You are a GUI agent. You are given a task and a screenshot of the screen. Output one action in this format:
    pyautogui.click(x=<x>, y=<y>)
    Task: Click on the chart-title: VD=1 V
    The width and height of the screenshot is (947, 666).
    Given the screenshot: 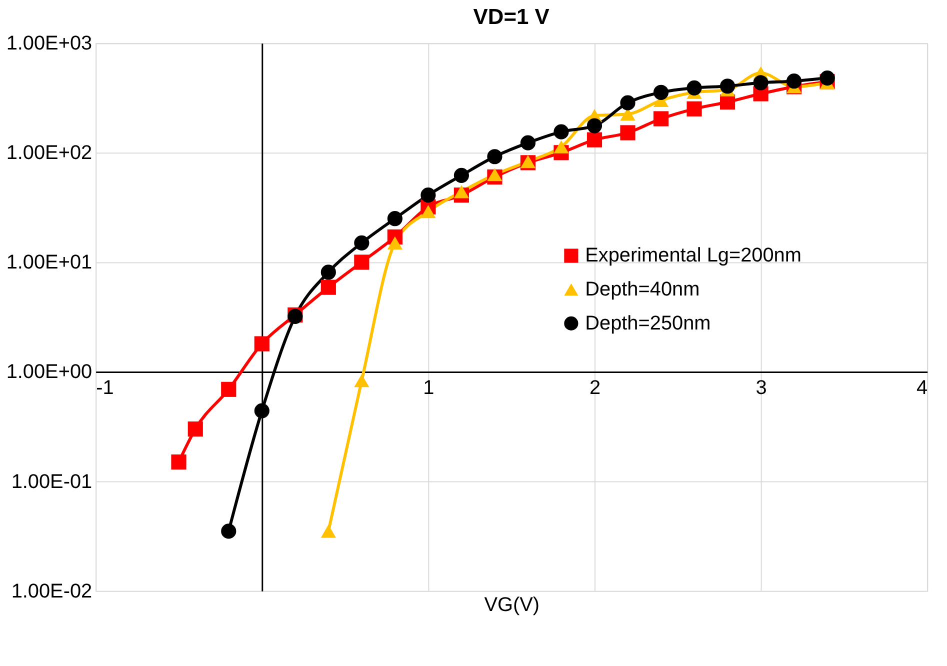 What is the action you would take?
    pyautogui.click(x=511, y=17)
    